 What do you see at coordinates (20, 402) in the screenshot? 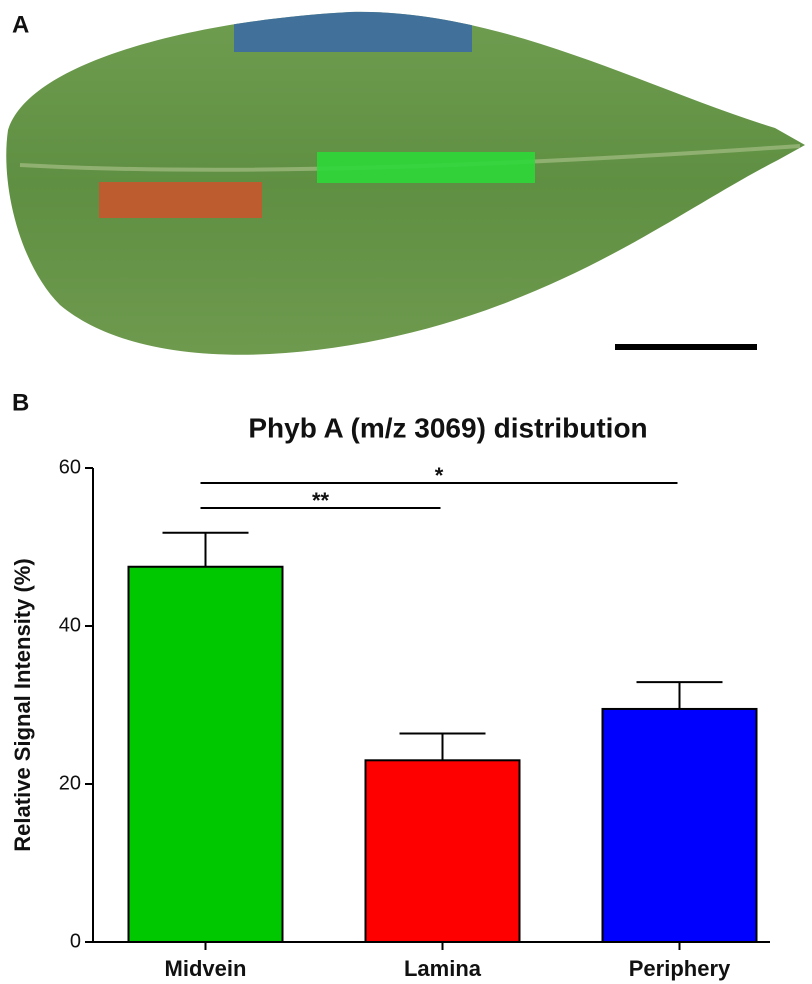
I see `panel-label: B` at bounding box center [20, 402].